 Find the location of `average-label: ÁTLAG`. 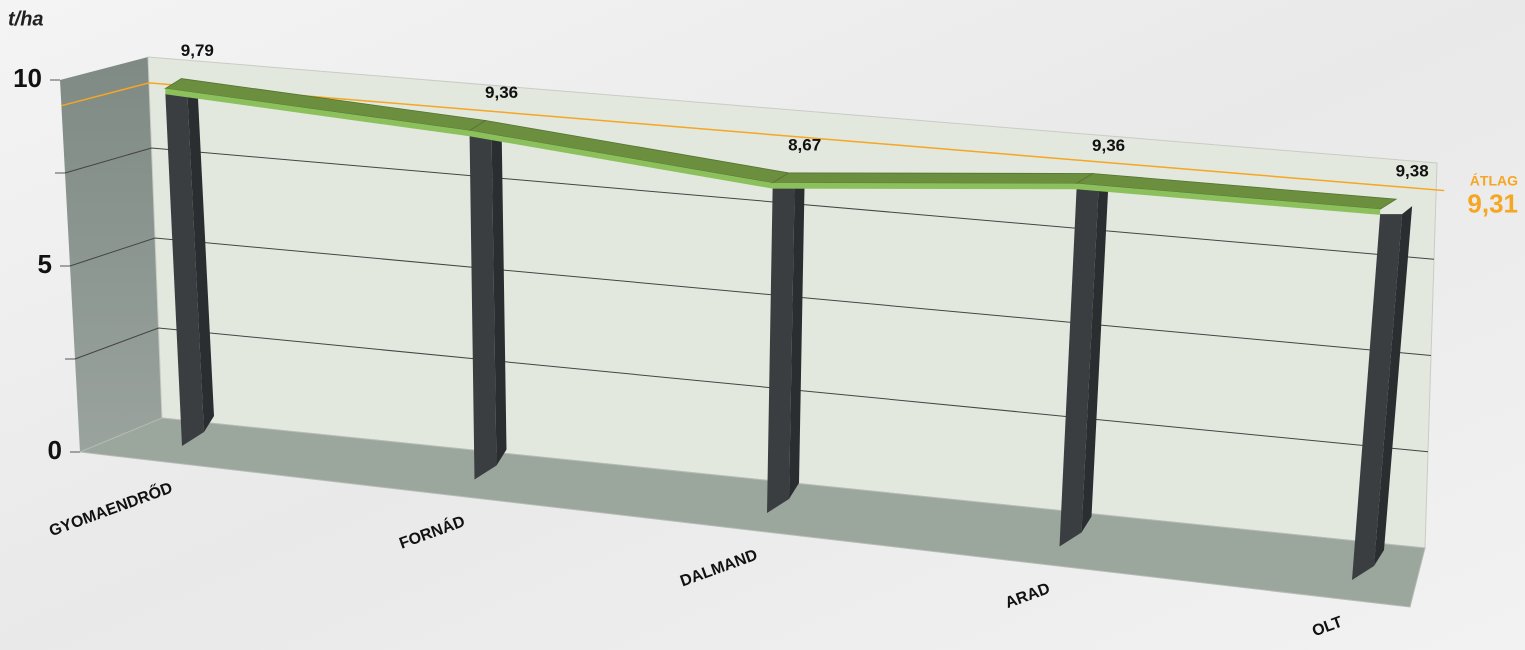

average-label: ÁTLAG is located at coordinates (1494, 180).